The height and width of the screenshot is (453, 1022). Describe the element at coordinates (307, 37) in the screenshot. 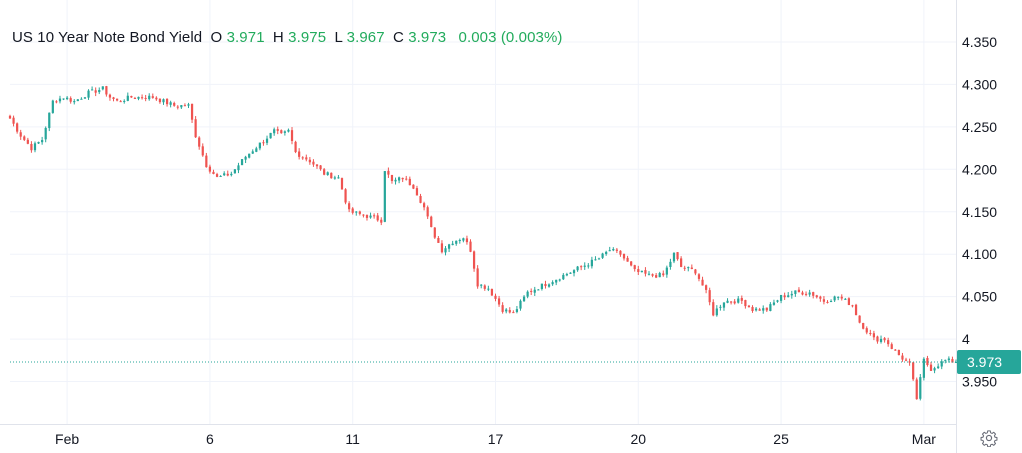

I see `legend-high-value: 3.975` at that location.